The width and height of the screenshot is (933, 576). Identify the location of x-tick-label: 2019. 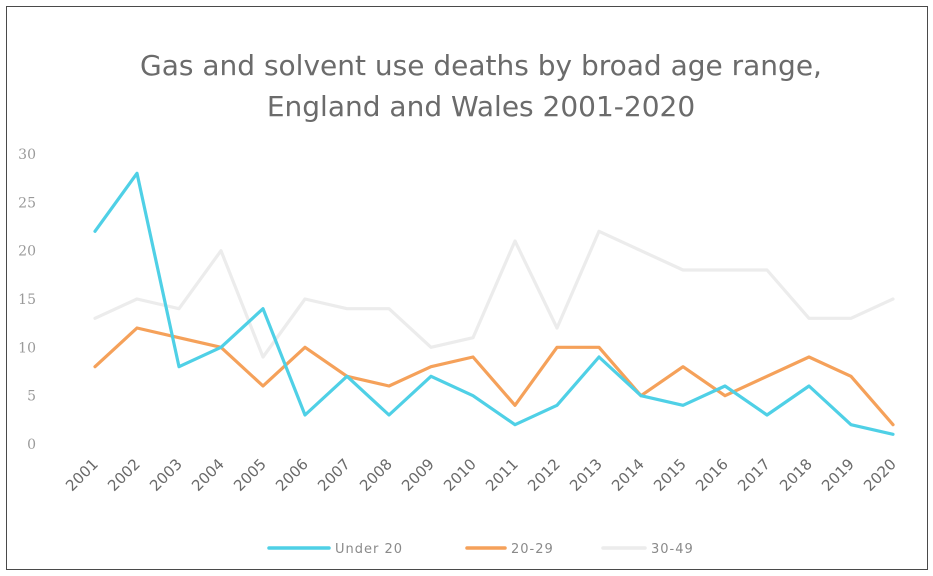
(838, 475).